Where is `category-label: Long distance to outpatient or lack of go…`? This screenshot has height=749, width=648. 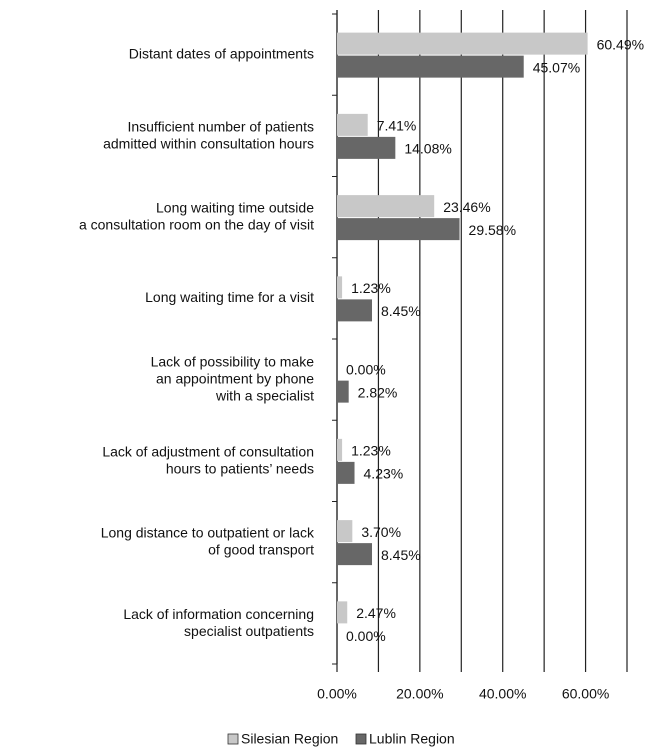 category-label: Long distance to outpatient or lack of go… is located at coordinates (208, 540).